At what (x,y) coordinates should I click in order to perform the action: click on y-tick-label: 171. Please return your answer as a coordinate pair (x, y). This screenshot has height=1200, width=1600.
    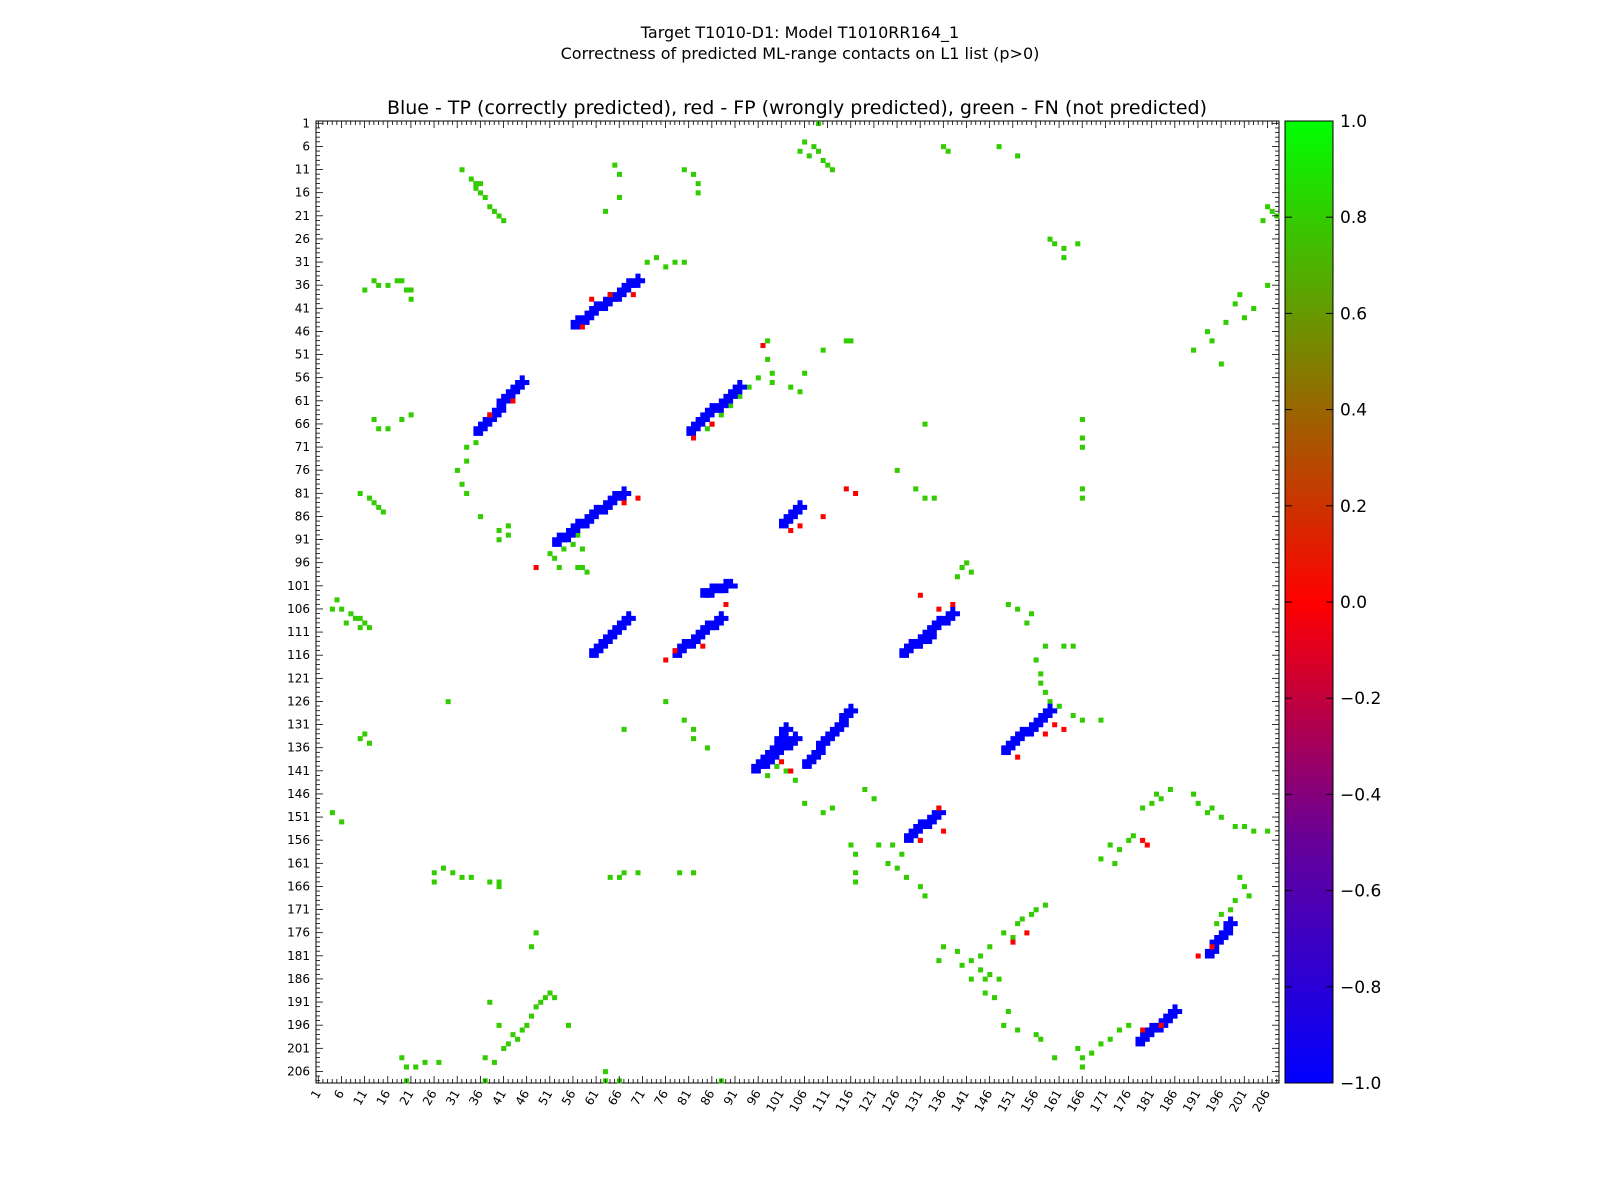
    Looking at the image, I should click on (298, 910).